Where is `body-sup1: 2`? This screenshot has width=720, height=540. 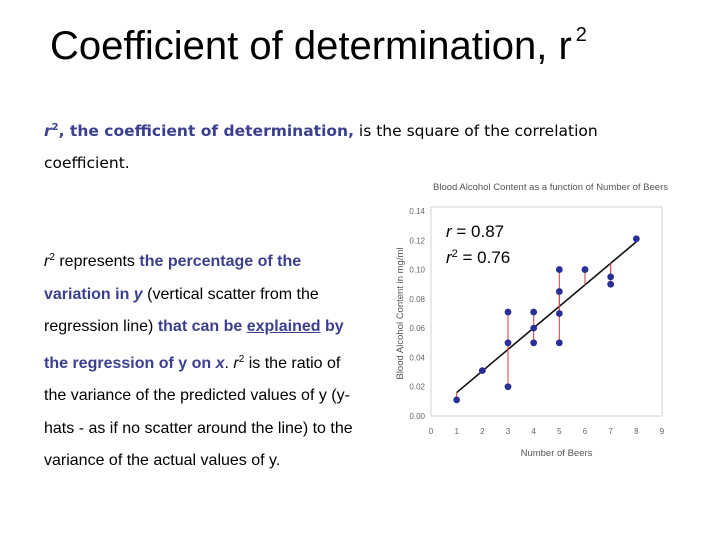 body-sup1: 2 is located at coordinates (52, 257).